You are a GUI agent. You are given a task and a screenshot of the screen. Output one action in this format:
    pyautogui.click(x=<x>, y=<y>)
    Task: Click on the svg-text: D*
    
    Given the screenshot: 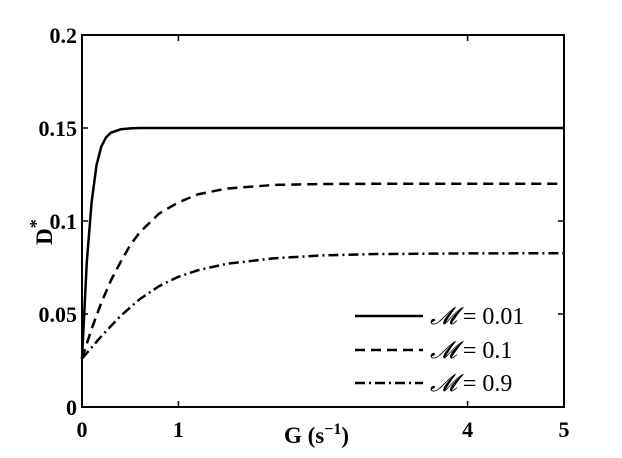 What is the action you would take?
    pyautogui.click(x=41, y=232)
    